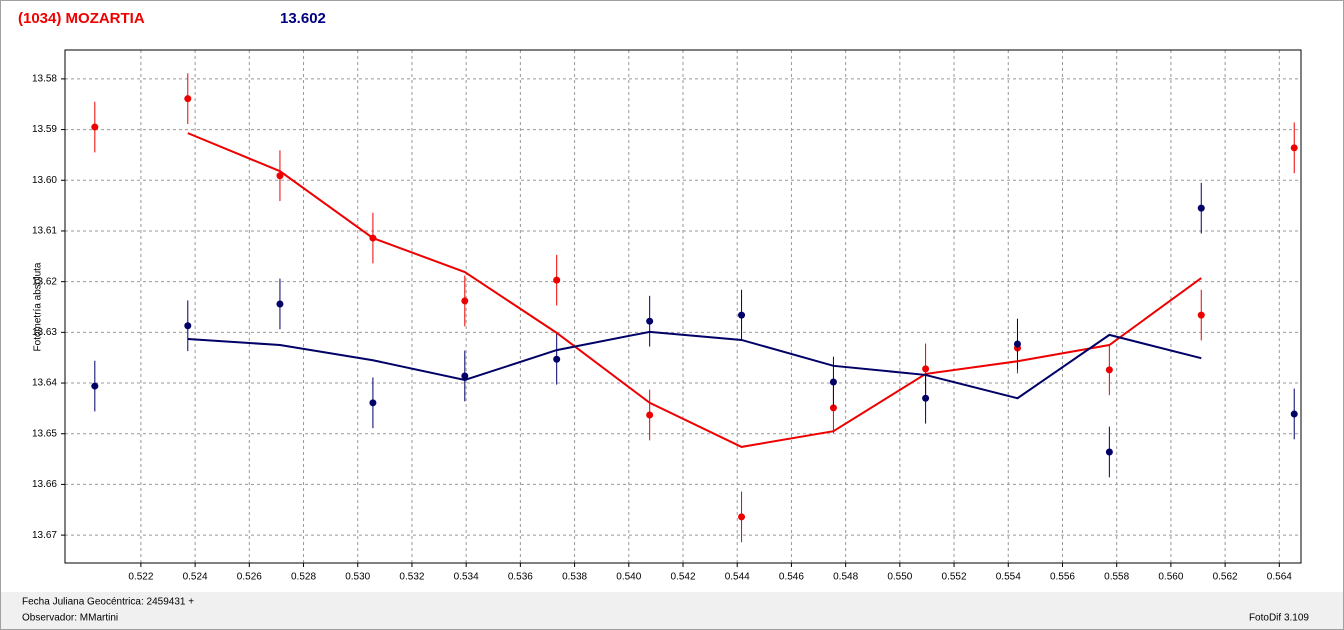 The width and height of the screenshot is (1344, 630). What do you see at coordinates (140, 577) in the screenshot?
I see `x-tick-label: 0.522` at bounding box center [140, 577].